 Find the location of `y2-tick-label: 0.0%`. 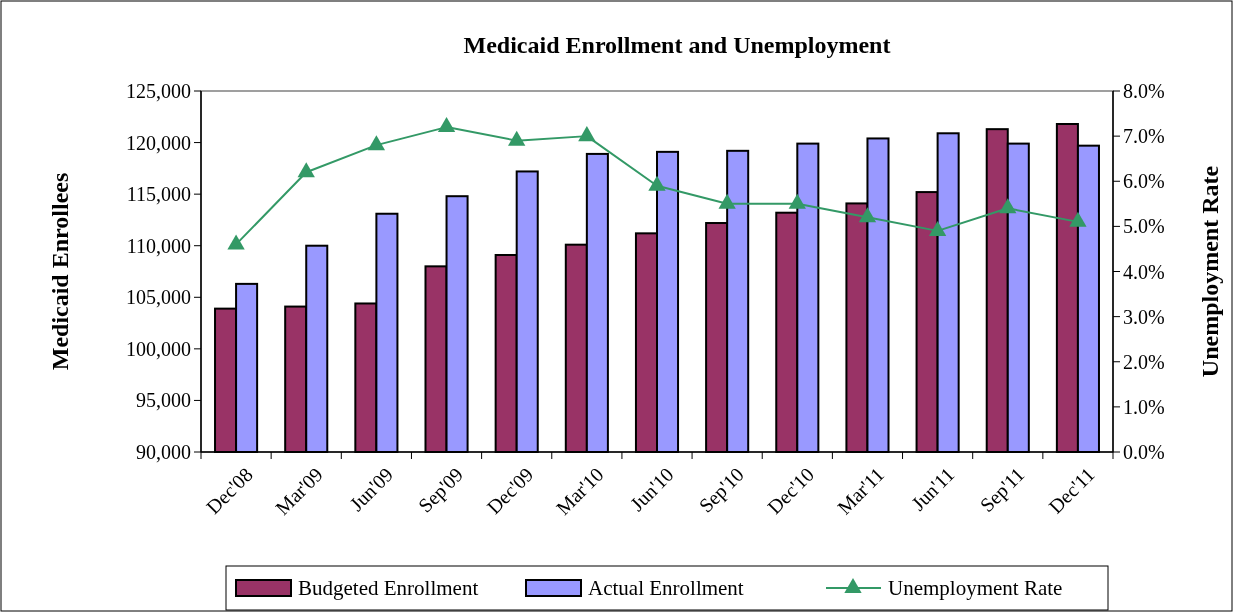

y2-tick-label: 0.0% is located at coordinates (1144, 452).